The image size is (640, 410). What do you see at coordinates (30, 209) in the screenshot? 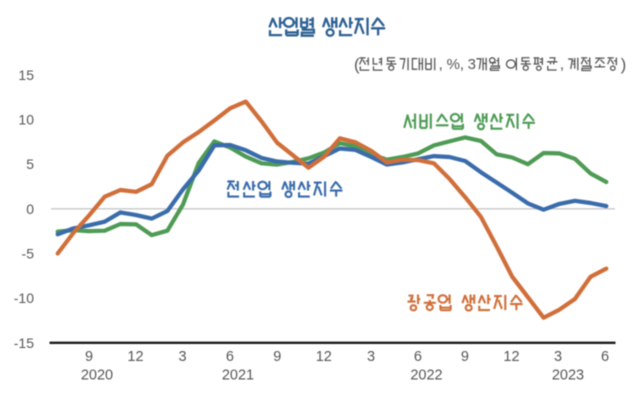
I see `svg-text: 0` at bounding box center [30, 209].